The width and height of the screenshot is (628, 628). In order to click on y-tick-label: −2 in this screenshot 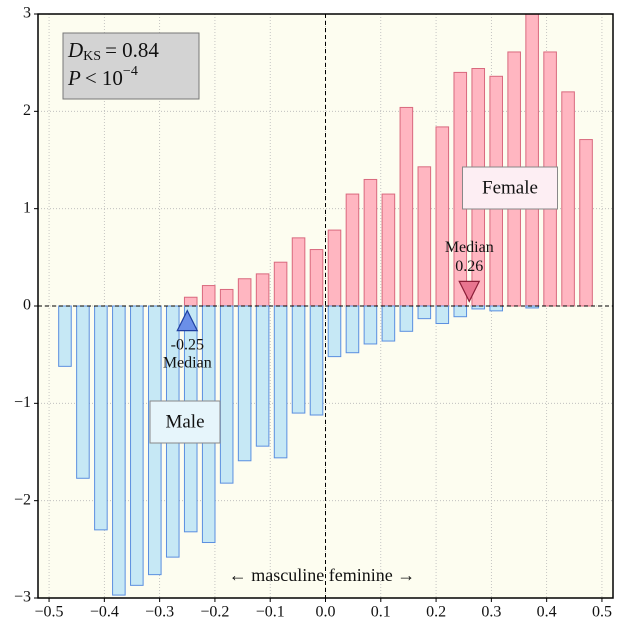, I will do `click(22, 499)`.